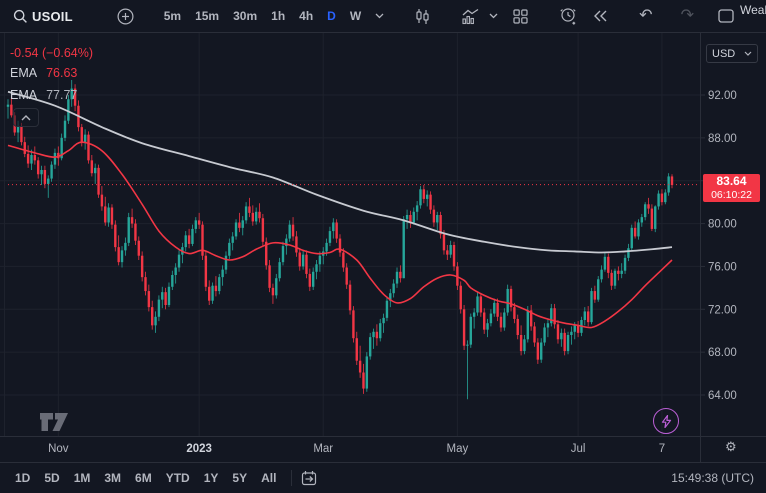 This screenshot has height=493, width=766. Describe the element at coordinates (143, 477) in the screenshot. I see `range-button-6M: 6M` at that location.